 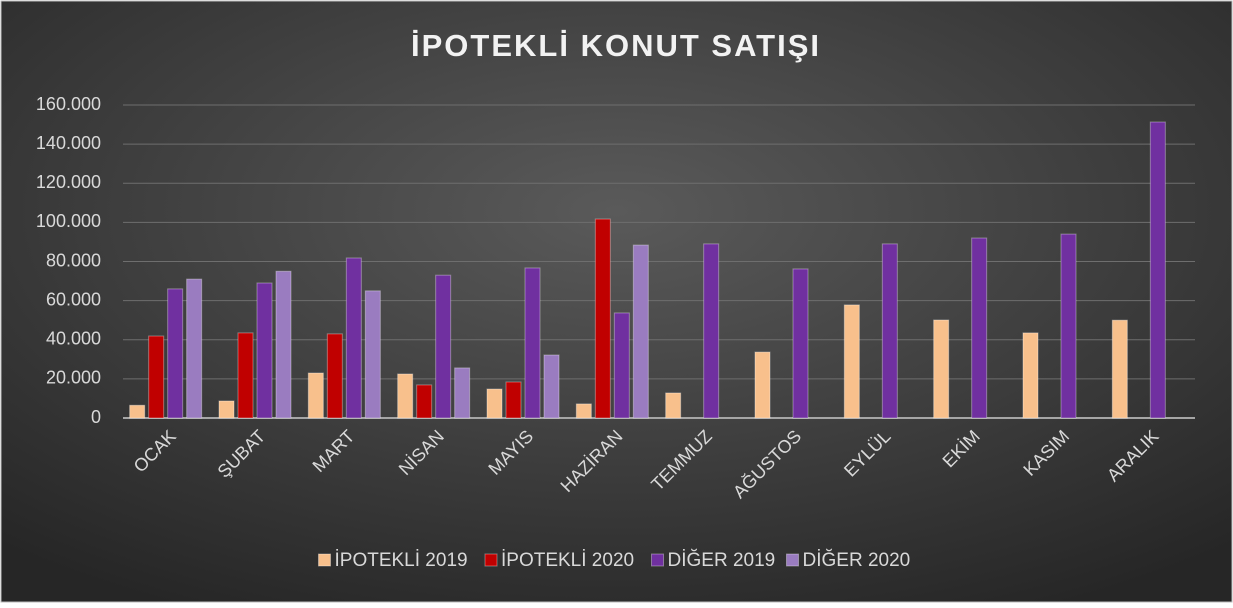 I want to click on legend-label: DİĞER 2019, so click(x=722, y=560).